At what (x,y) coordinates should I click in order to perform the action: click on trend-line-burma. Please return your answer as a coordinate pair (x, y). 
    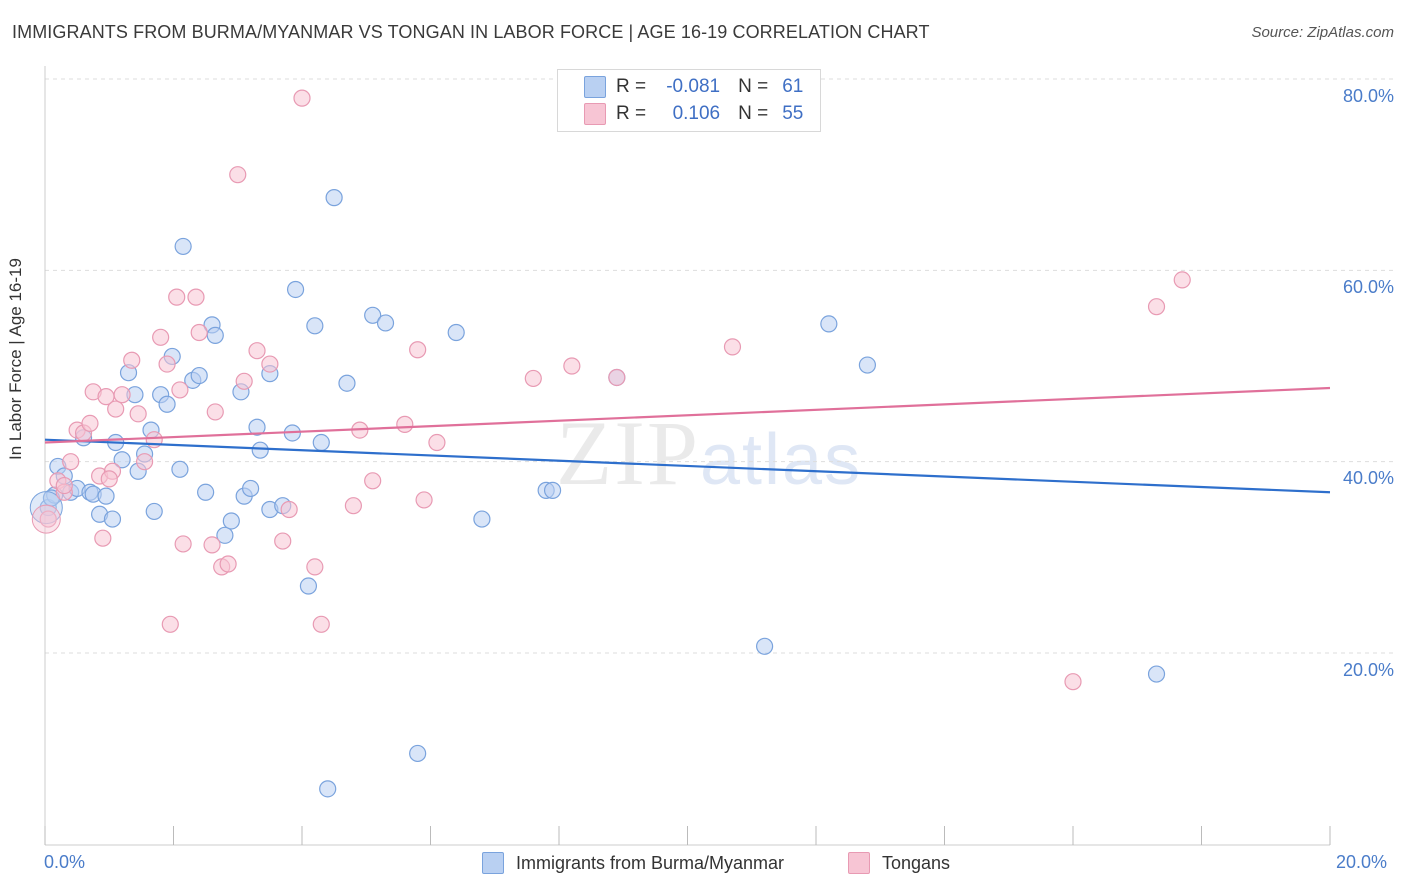
    Looking at the image, I should click on (687, 466).